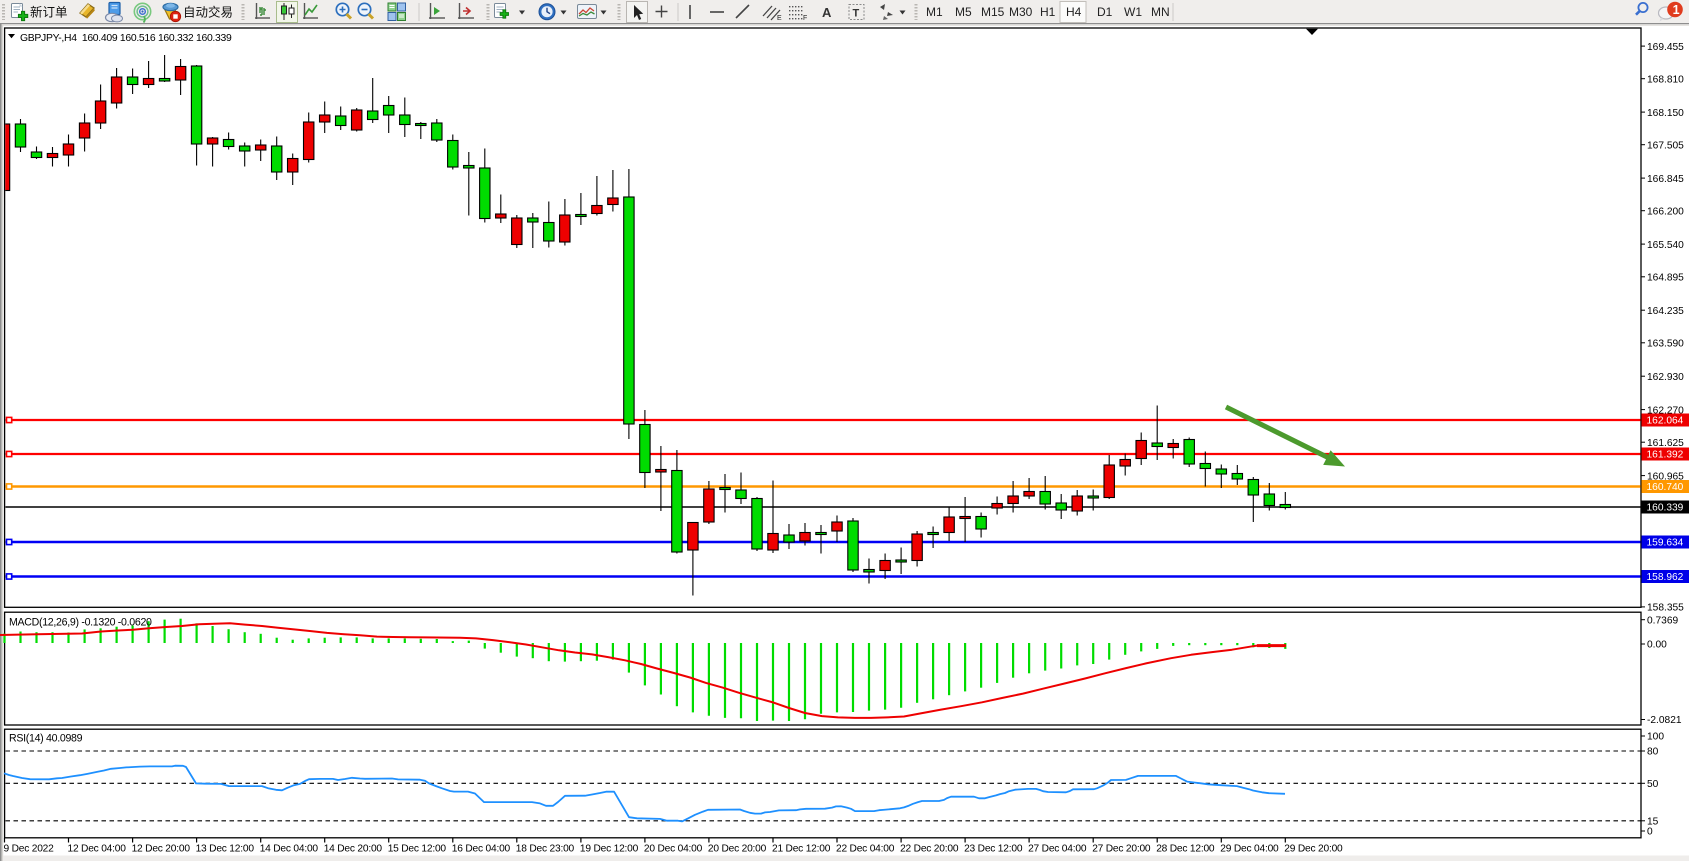  What do you see at coordinates (934, 12) in the screenshot?
I see `svg-text: M1` at bounding box center [934, 12].